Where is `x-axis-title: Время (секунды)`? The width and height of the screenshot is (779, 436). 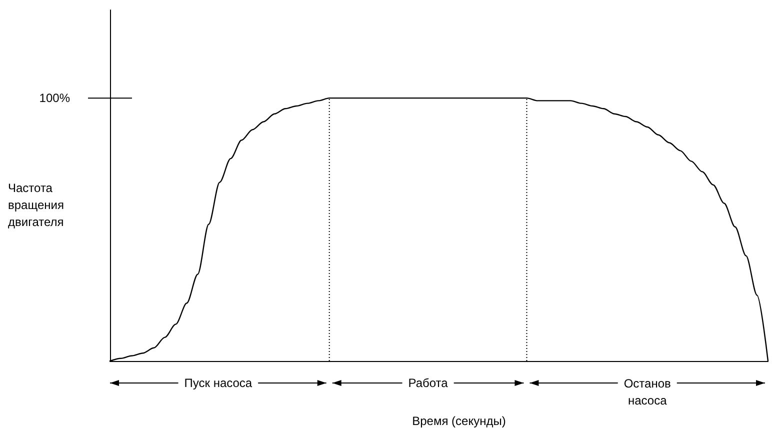
x-axis-title: Время (секунды) is located at coordinates (459, 421).